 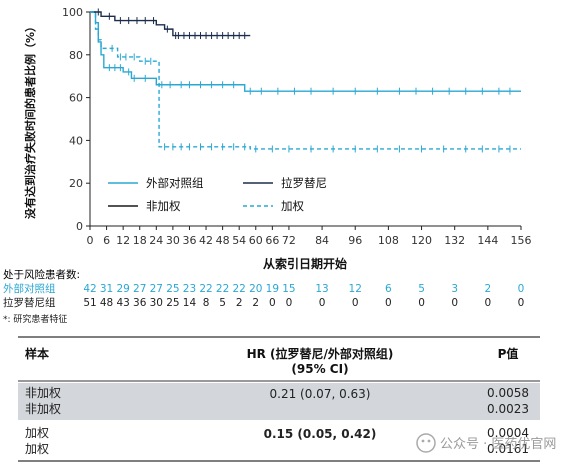 I want to click on risk-value: 8, so click(x=206, y=303).